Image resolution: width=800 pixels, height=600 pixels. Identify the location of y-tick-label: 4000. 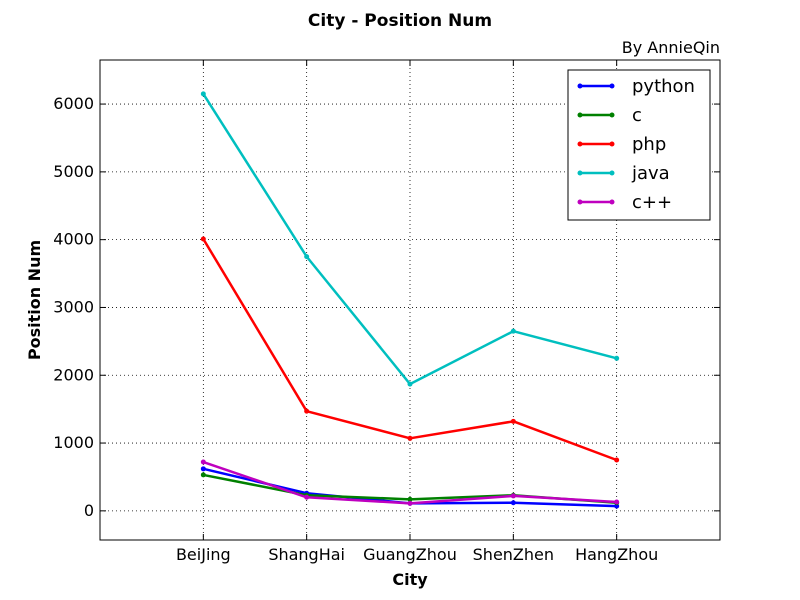
(73, 239).